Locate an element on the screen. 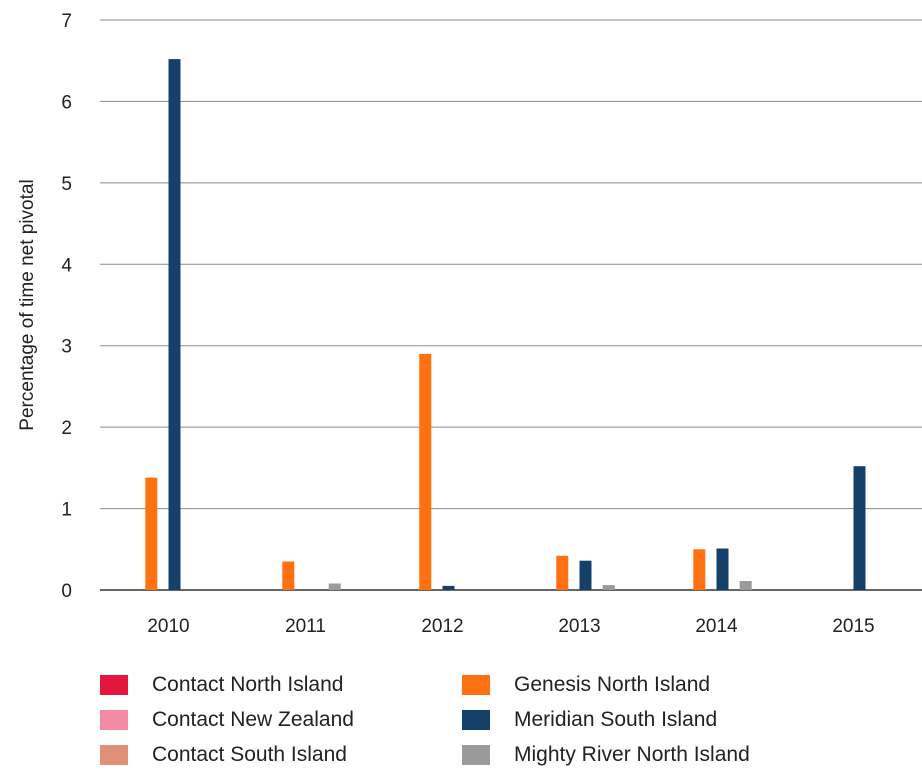  x-tick-label: 2010 is located at coordinates (168, 626).